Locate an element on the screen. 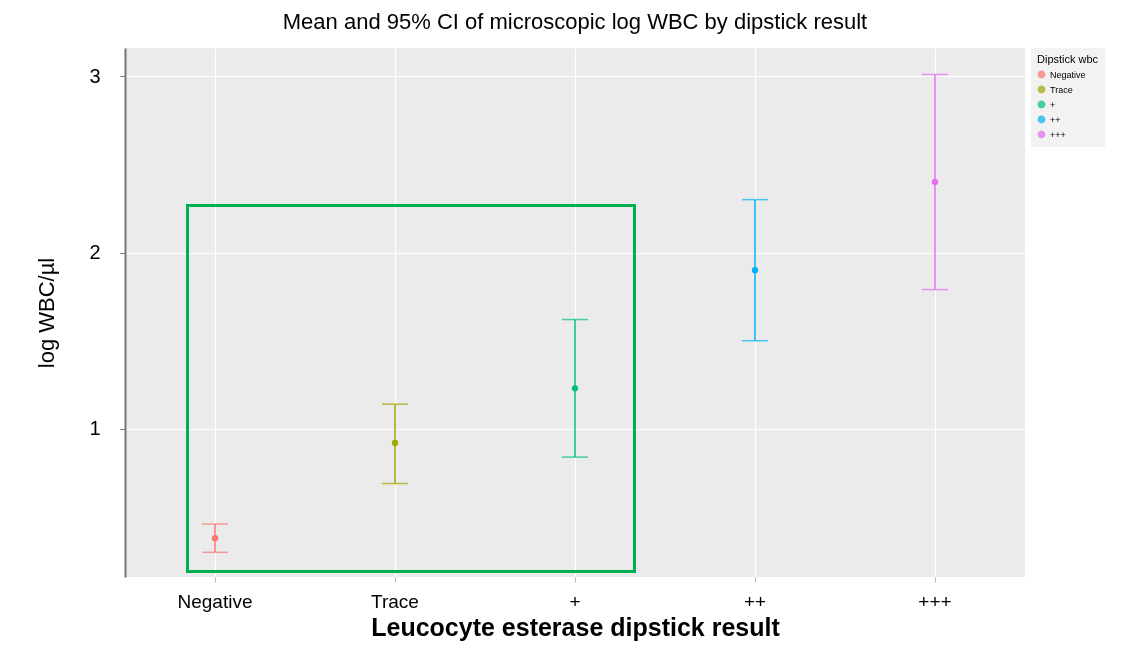  legend-label: + is located at coordinates (1053, 104).